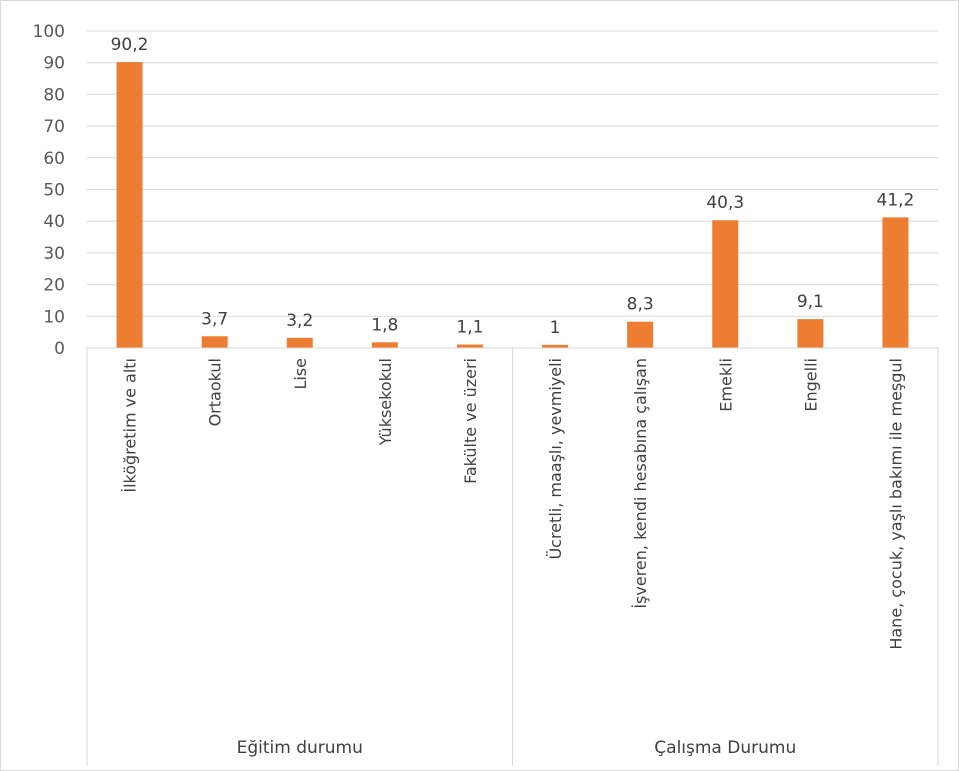 This screenshot has height=771, width=959. I want to click on category-label: İşveren, kendi hesabına çalışan, so click(640, 483).